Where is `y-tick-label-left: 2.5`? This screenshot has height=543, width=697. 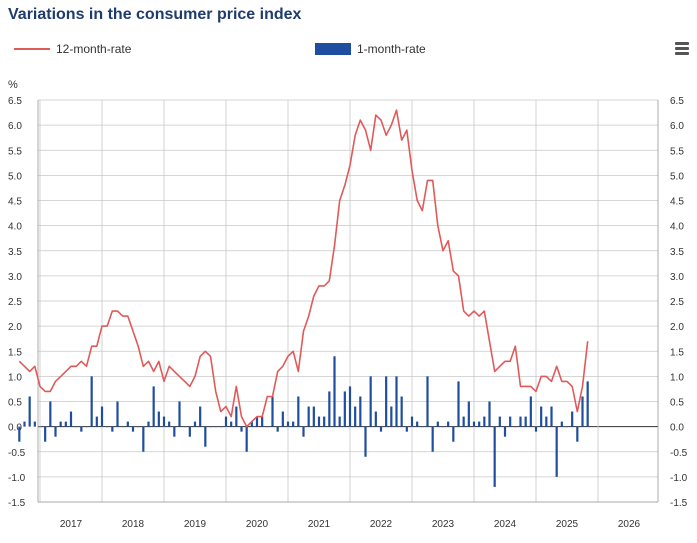 y-tick-label-left: 2.5 is located at coordinates (15, 302).